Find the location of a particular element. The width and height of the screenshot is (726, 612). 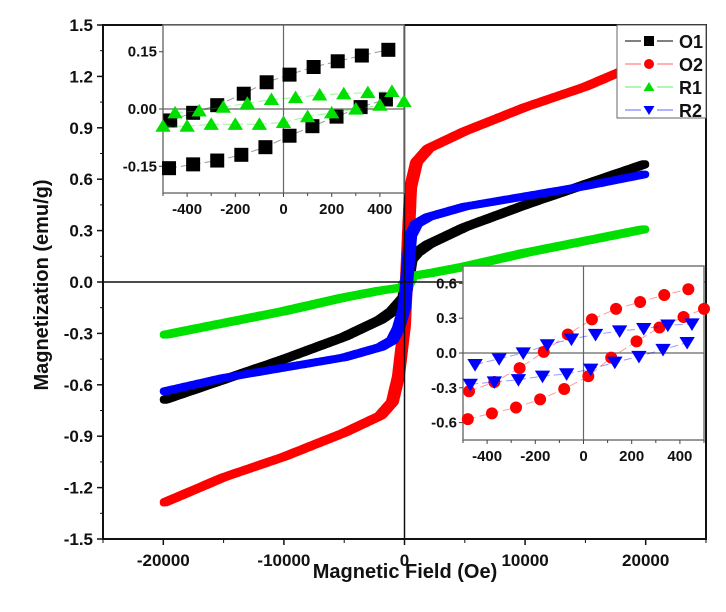

inset-series-r1-lower is located at coordinates (271, 115).